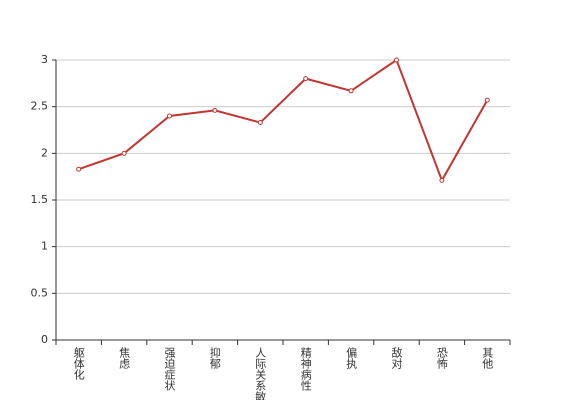 The width and height of the screenshot is (567, 400). I want to click on x-tick-label: 精神病性, so click(305, 369).